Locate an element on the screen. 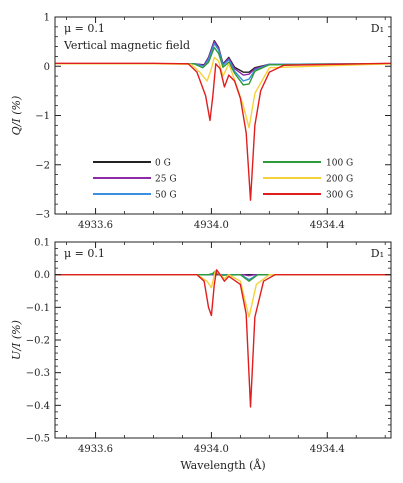 The width and height of the screenshot is (403, 483). legend-label: 25 G is located at coordinates (166, 180).